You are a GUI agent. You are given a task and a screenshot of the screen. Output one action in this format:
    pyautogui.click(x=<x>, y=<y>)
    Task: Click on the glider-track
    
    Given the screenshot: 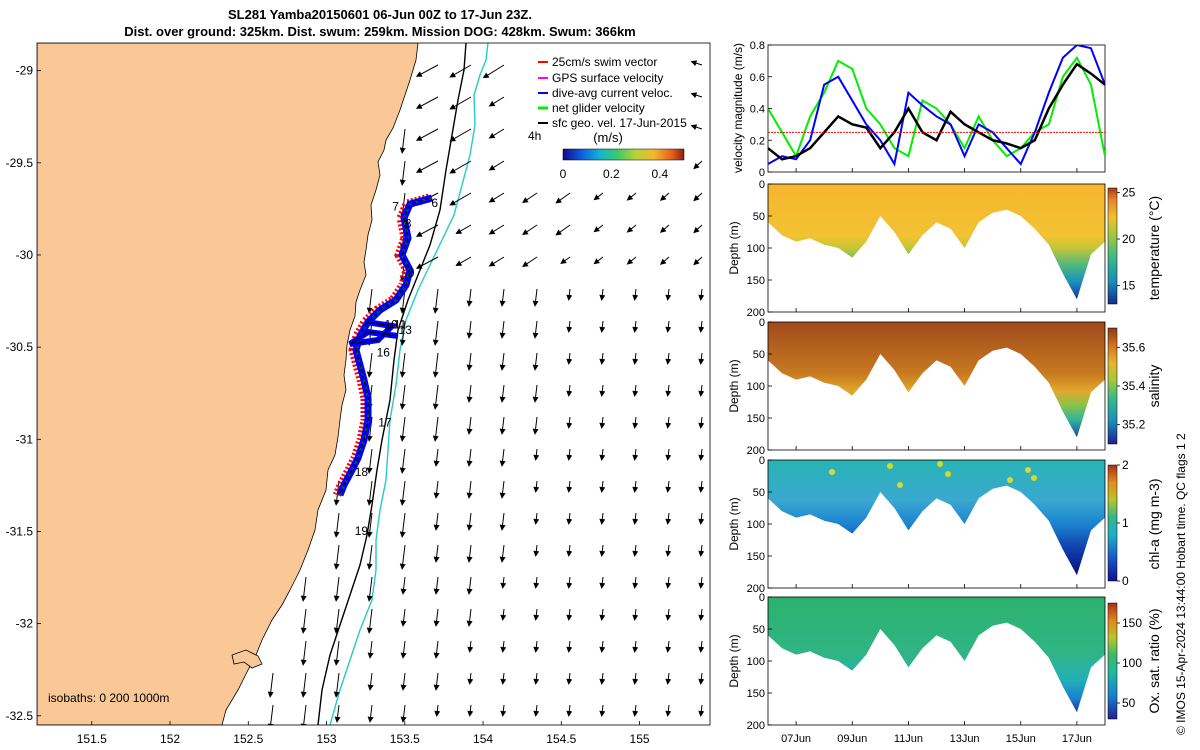 What is the action you would take?
    pyautogui.click(x=382, y=345)
    